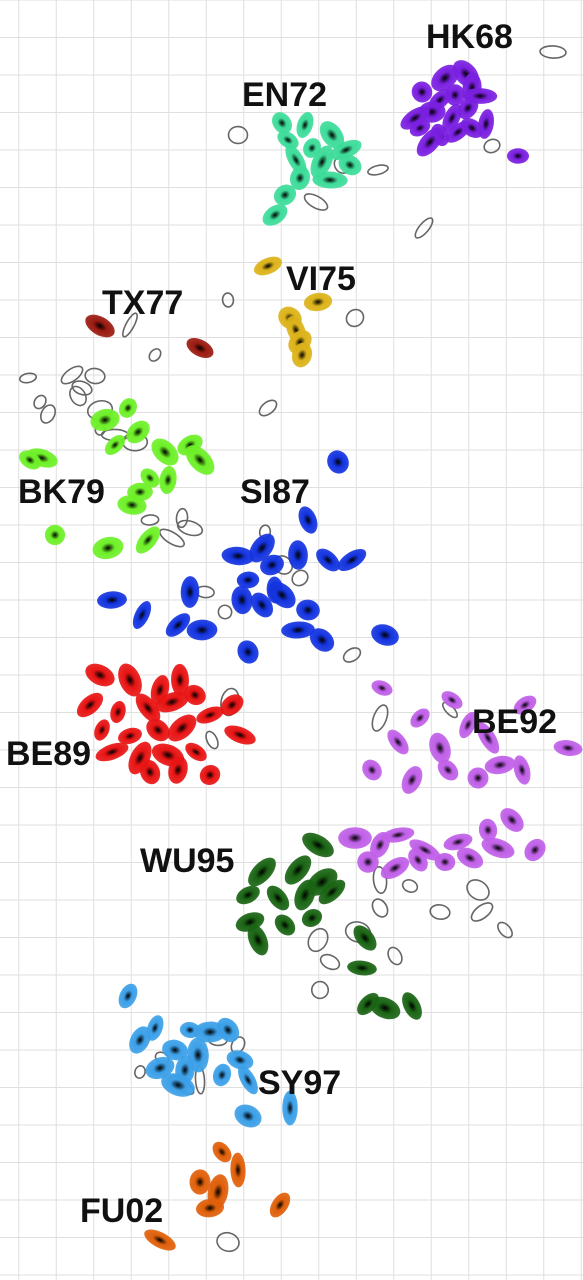 The width and height of the screenshot is (583, 1280). Describe the element at coordinates (61, 492) in the screenshot. I see `cluster-label-bk79: BK79` at that location.